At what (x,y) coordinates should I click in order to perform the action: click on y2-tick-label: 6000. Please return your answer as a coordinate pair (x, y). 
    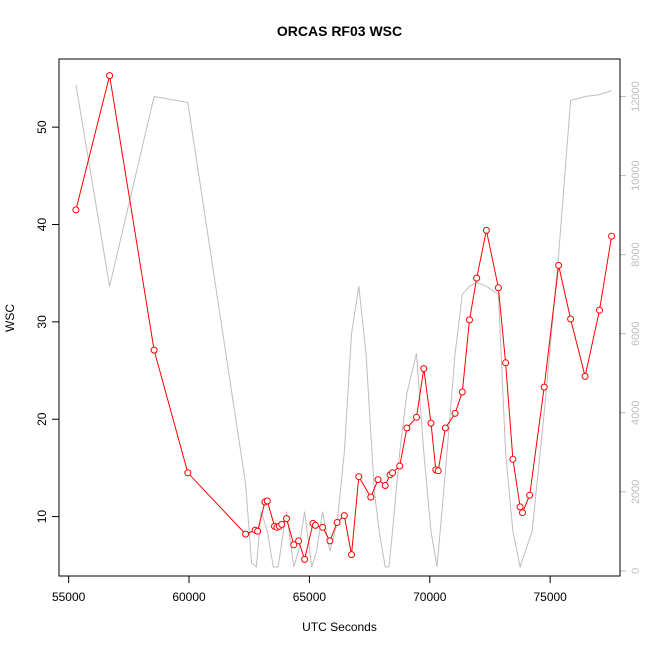
    Looking at the image, I should click on (636, 333).